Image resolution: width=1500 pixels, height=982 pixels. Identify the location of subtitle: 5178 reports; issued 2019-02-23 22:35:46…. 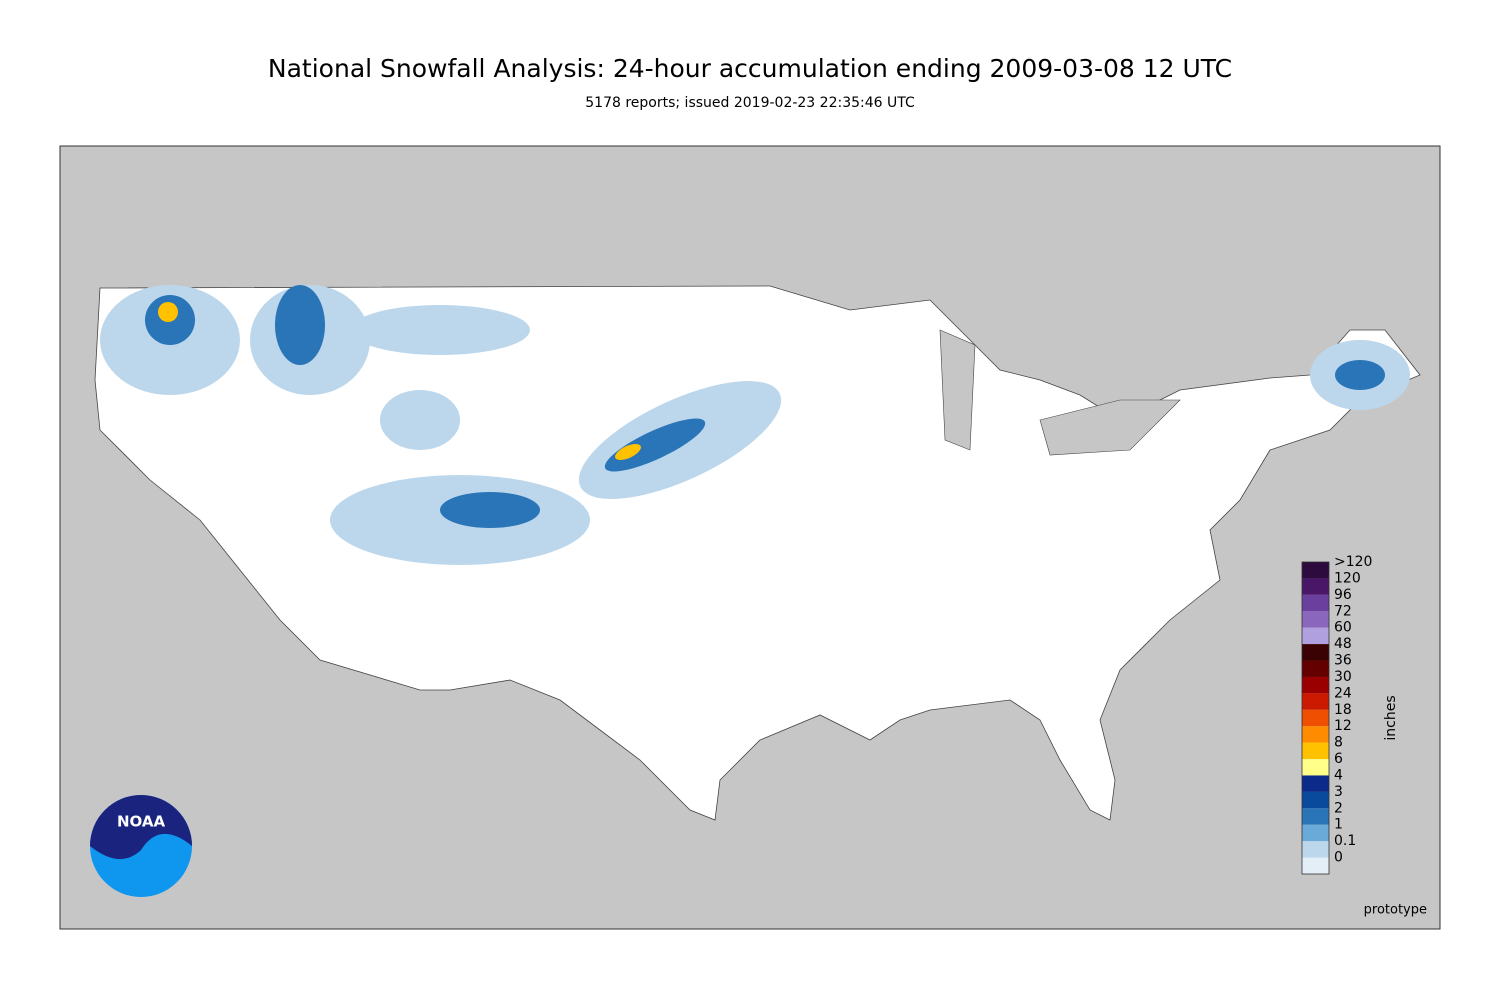
(750, 103).